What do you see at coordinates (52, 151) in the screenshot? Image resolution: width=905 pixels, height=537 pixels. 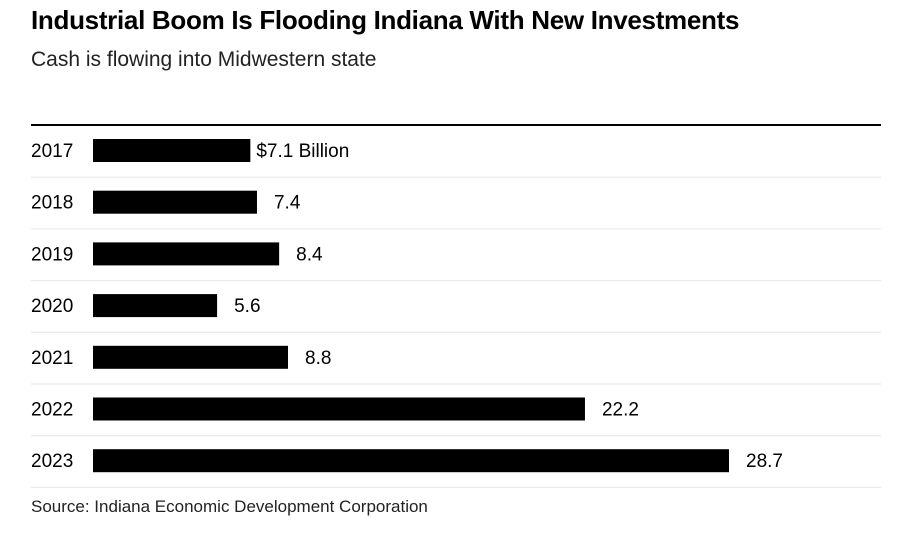 I see `category-label-2017: 2017` at bounding box center [52, 151].